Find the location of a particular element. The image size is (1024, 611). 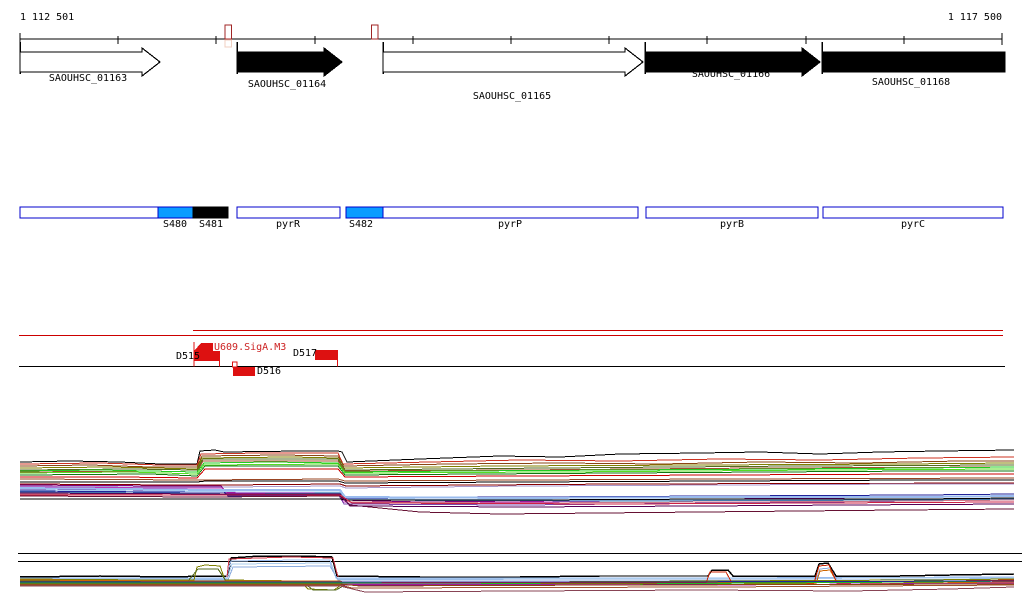

segment-label: pyrB is located at coordinates (732, 224).